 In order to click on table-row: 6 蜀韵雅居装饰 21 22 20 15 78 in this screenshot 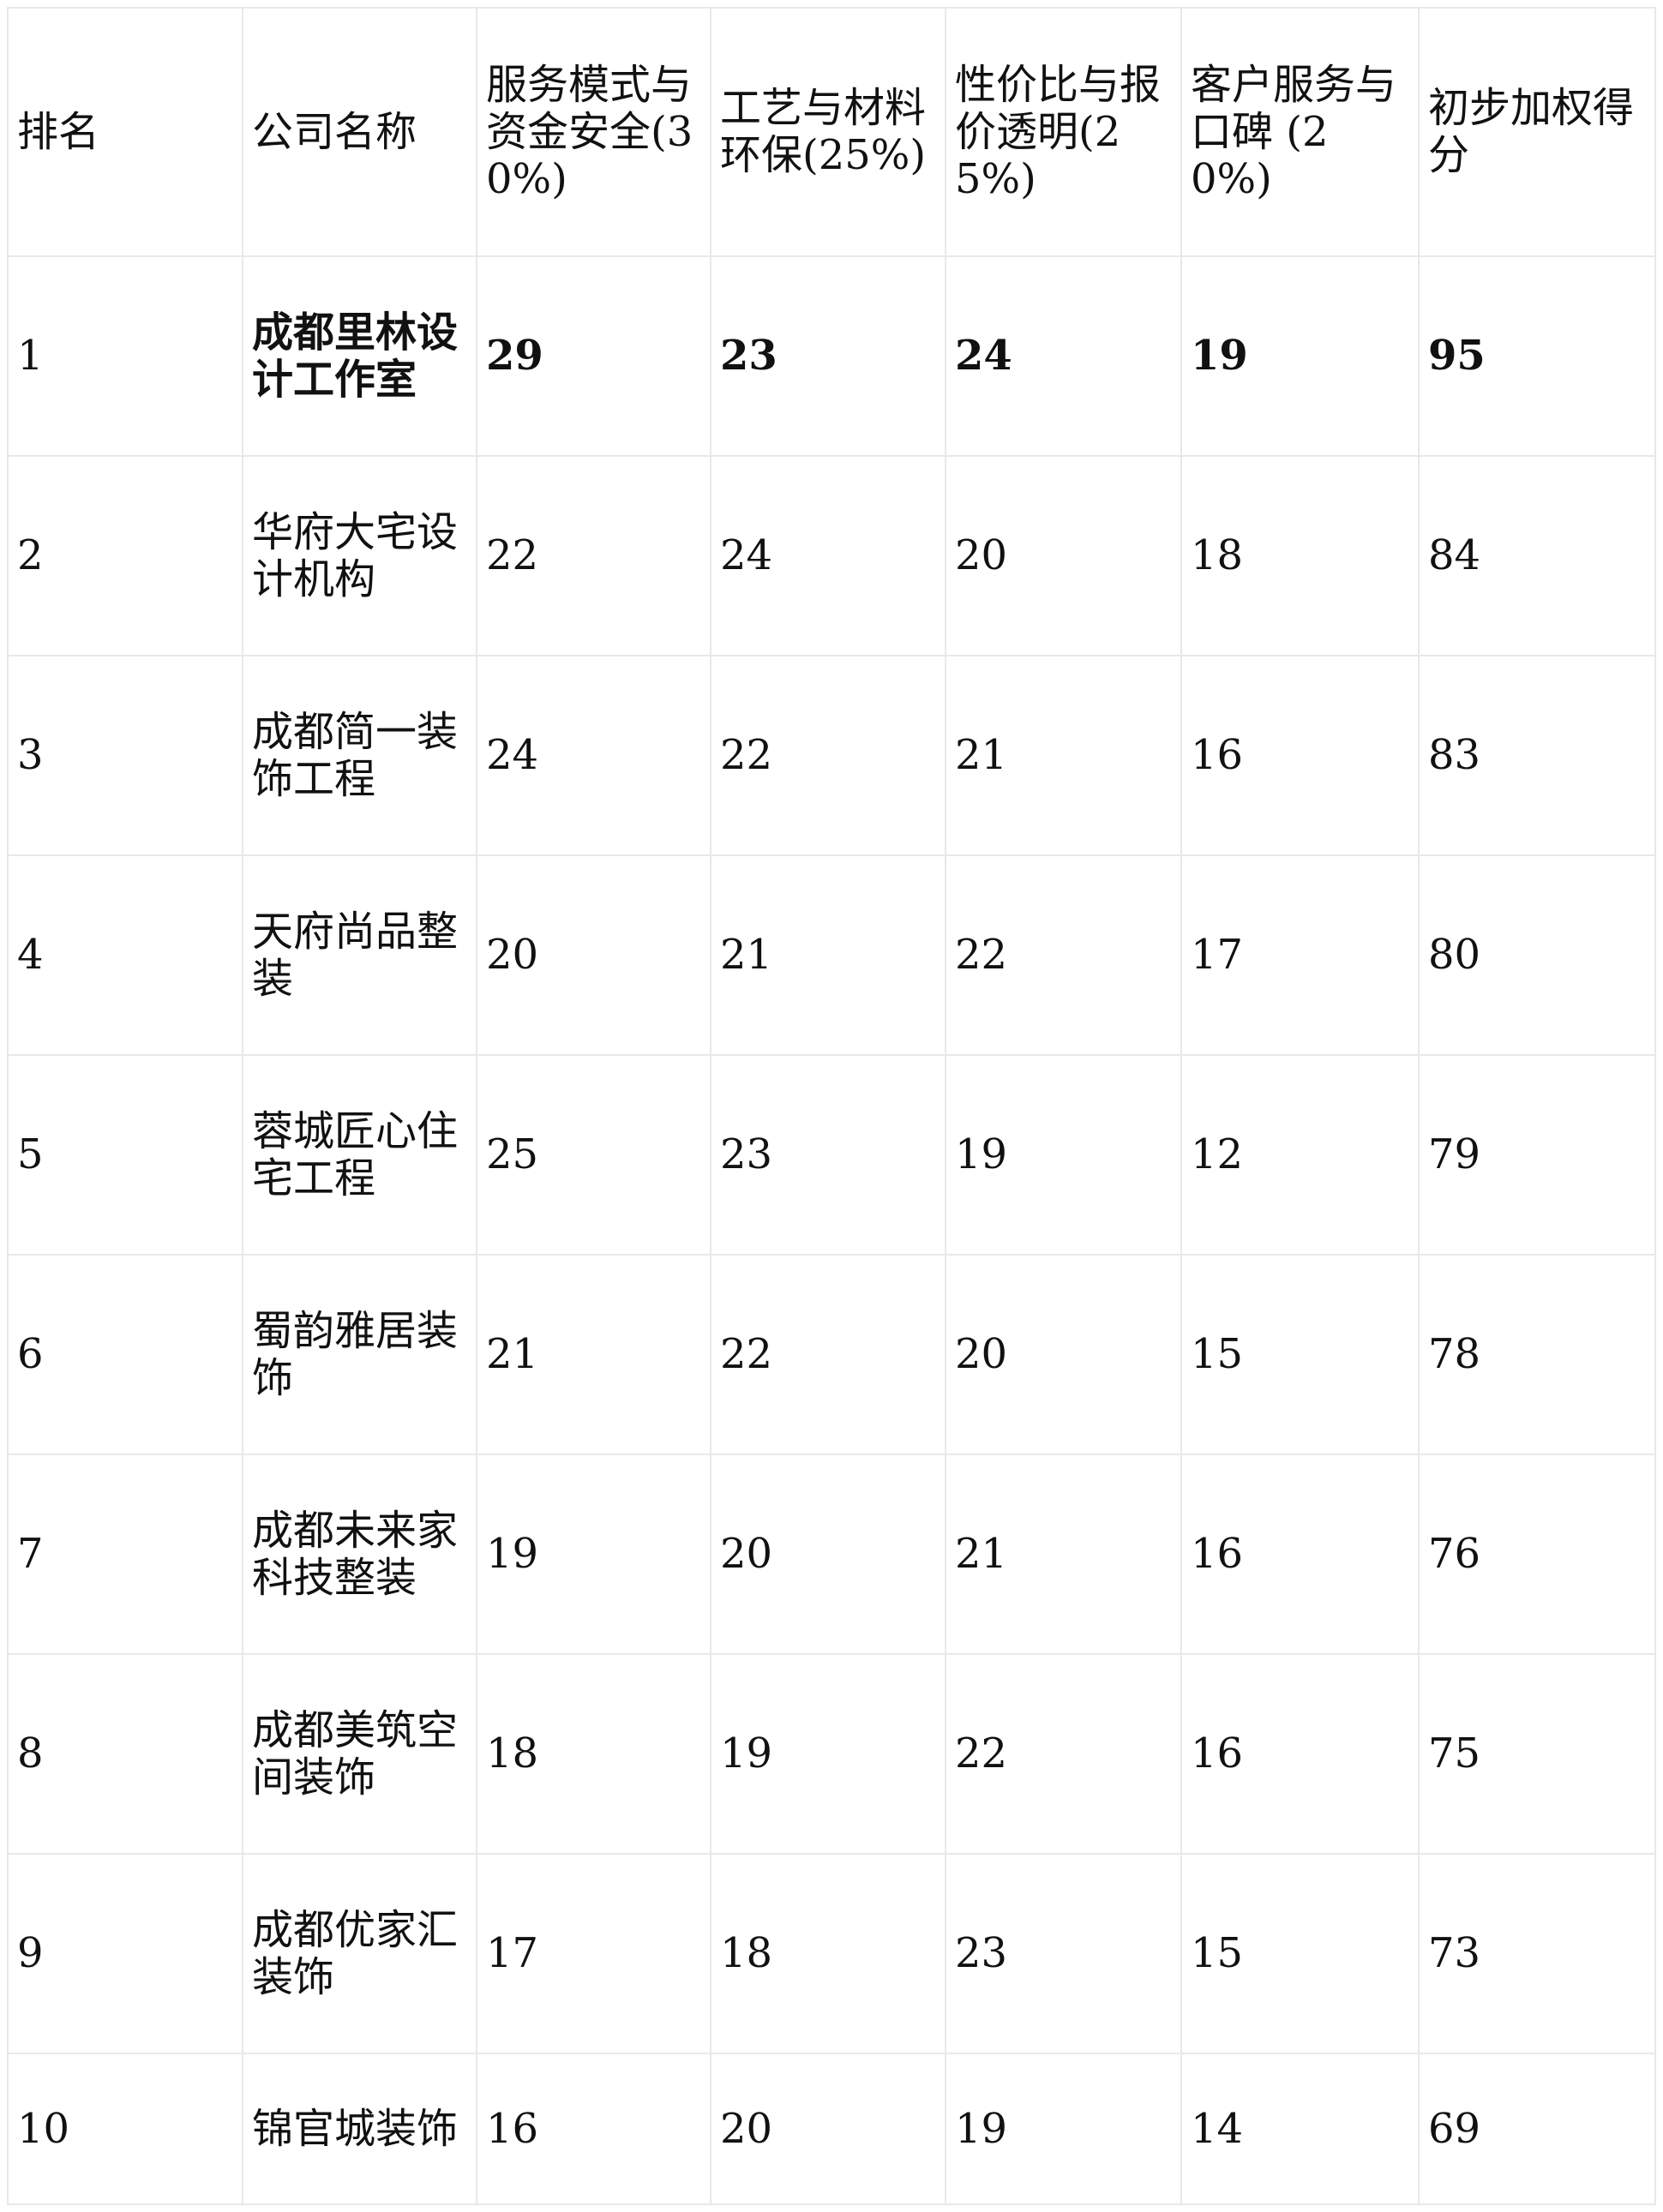, I will do `click(831, 1355)`.